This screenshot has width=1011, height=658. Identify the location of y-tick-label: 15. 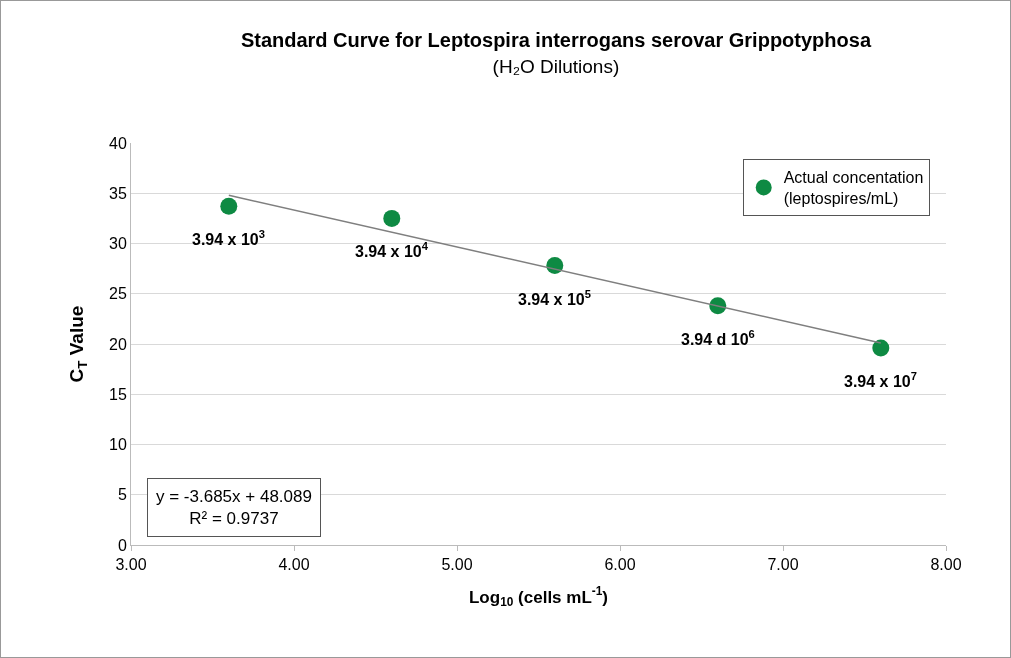
(118, 394).